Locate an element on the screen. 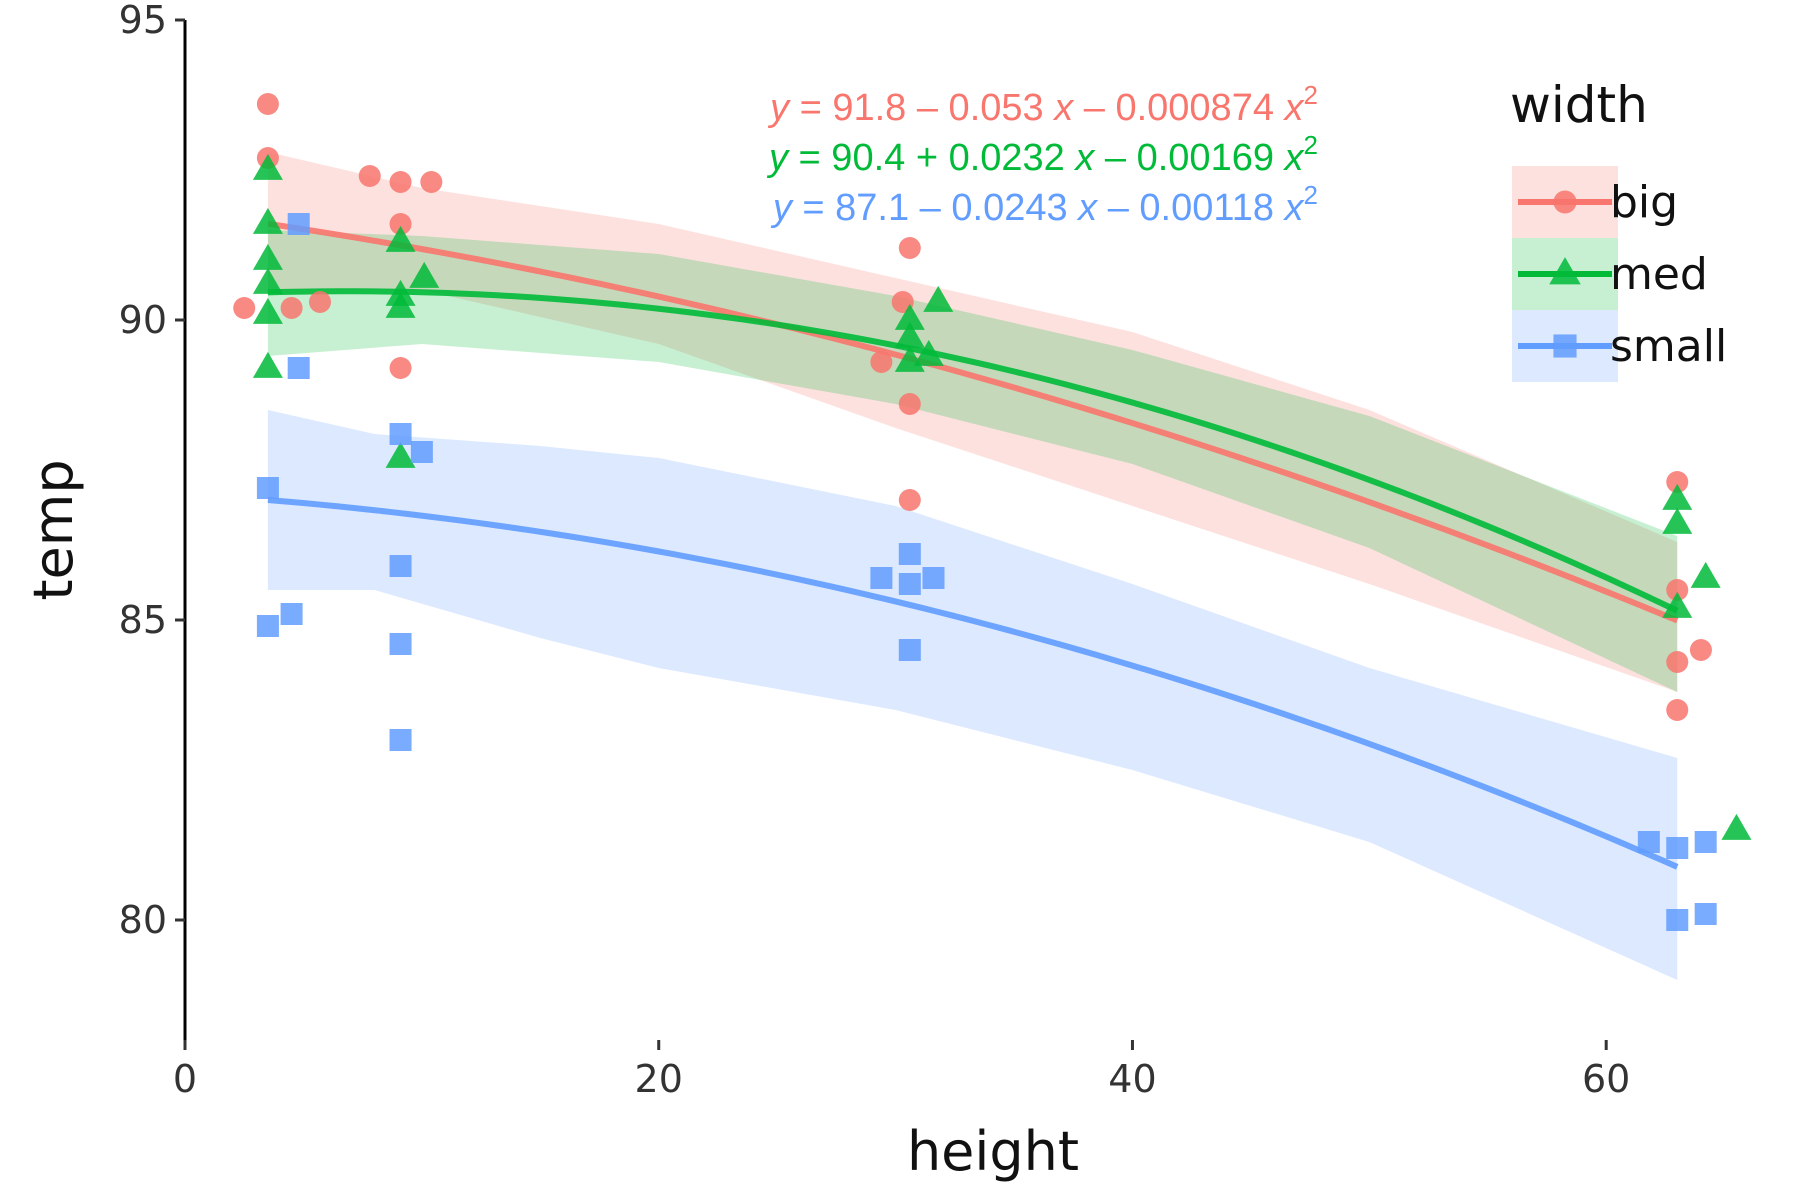 This screenshot has height=1200, width=1800. legend-title: width is located at coordinates (1579, 105).